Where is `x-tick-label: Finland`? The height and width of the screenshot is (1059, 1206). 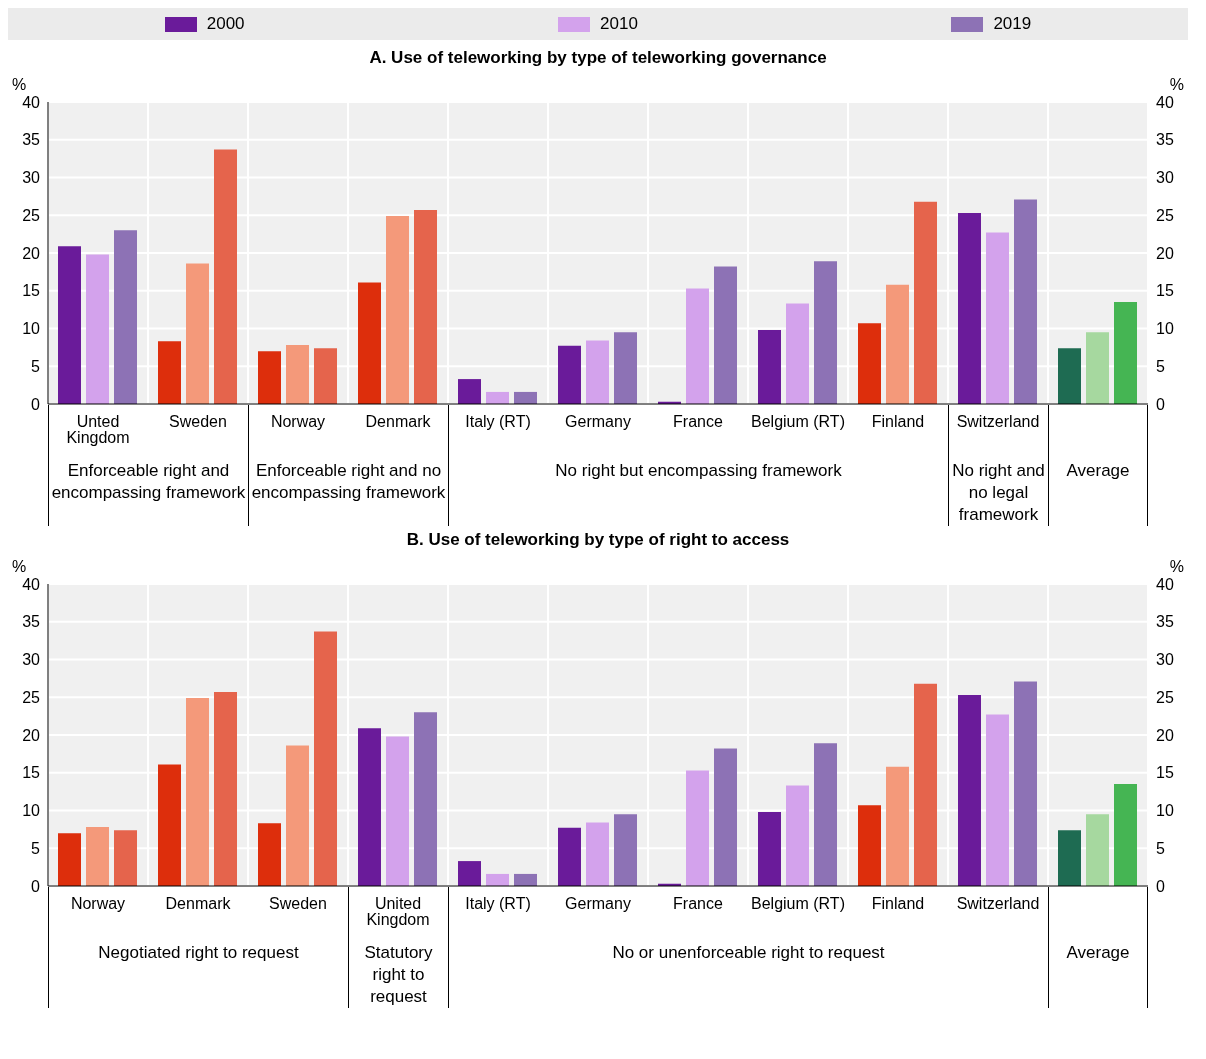 x-tick-label: Finland is located at coordinates (898, 422).